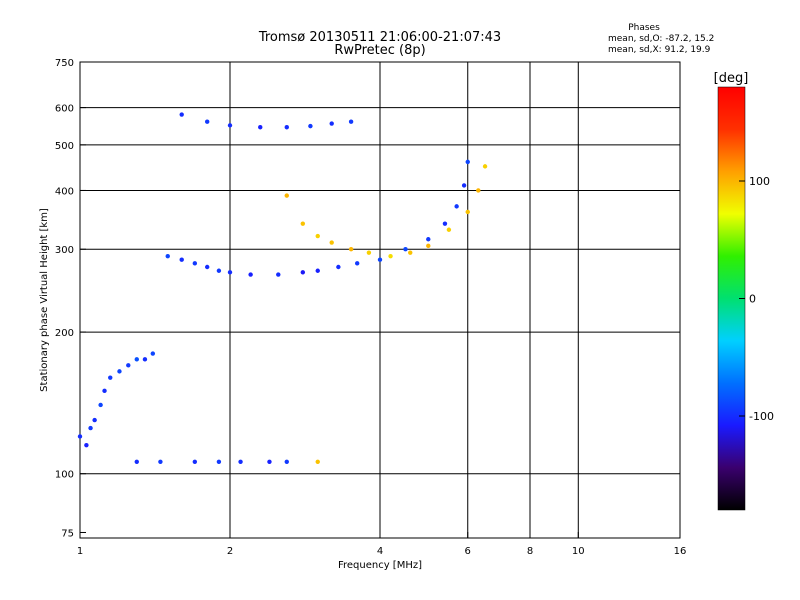  I want to click on phase-stat-x: mean, sd,X: 91.2, 19.9, so click(659, 50).